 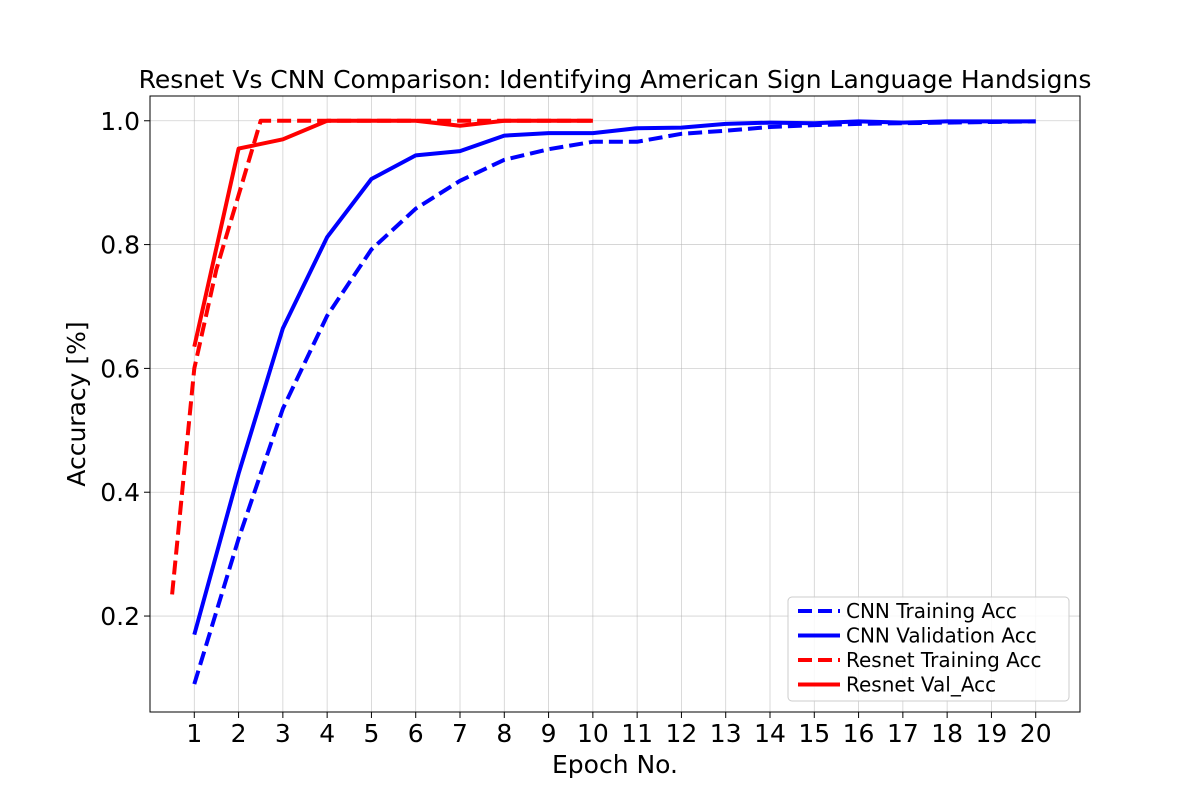 What do you see at coordinates (504, 733) in the screenshot?
I see `x-tick-label: 8` at bounding box center [504, 733].